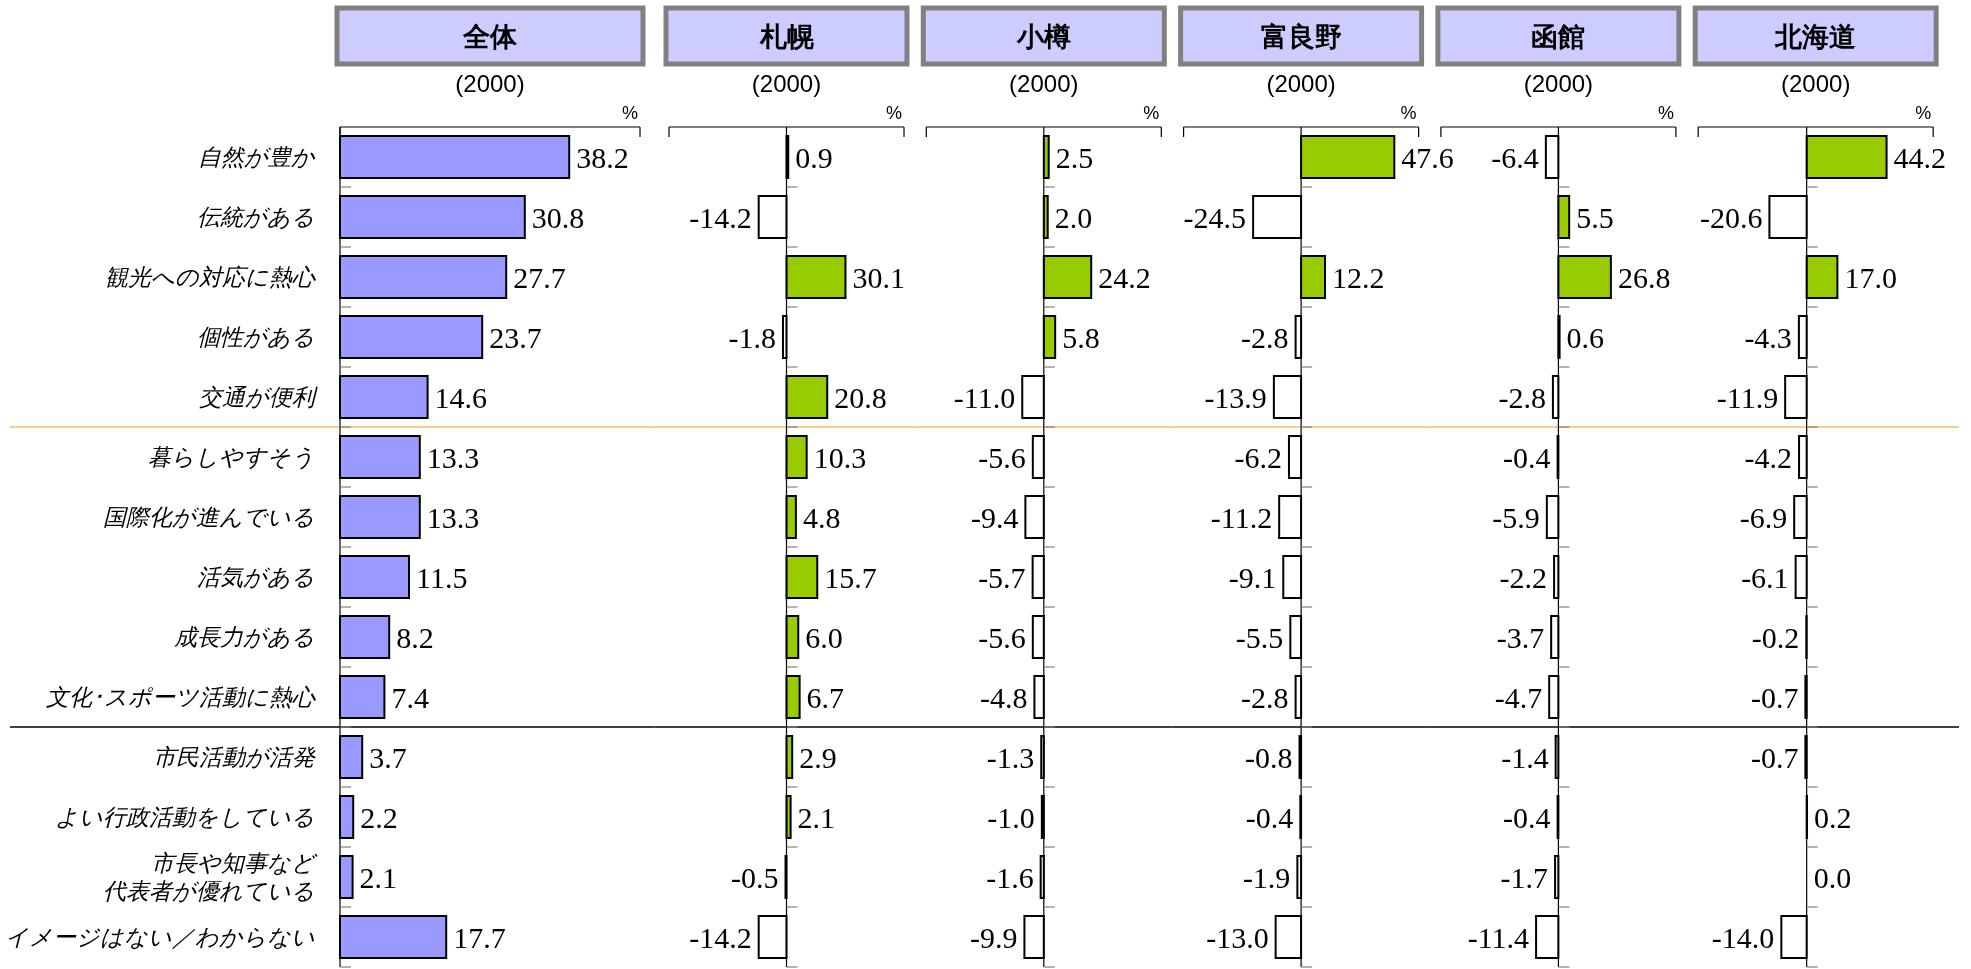  Describe the element at coordinates (786, 37) in the screenshot. I see `chart-title: 札幌` at that location.